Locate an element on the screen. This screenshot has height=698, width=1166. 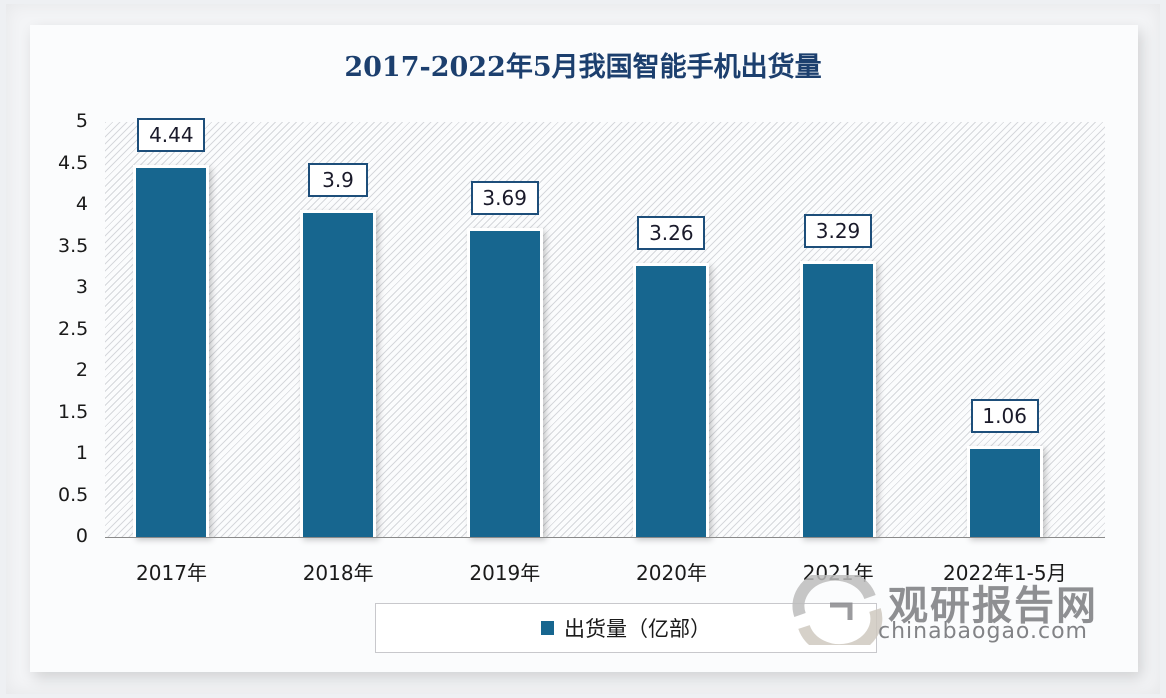
y-tick-label: 0.5 is located at coordinates (73, 494).